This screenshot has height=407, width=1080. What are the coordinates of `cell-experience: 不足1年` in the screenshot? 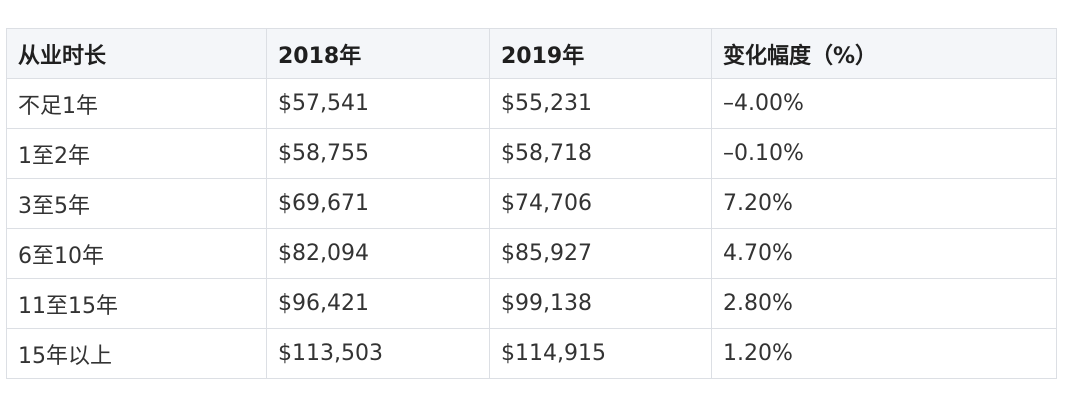 It's located at (136, 103).